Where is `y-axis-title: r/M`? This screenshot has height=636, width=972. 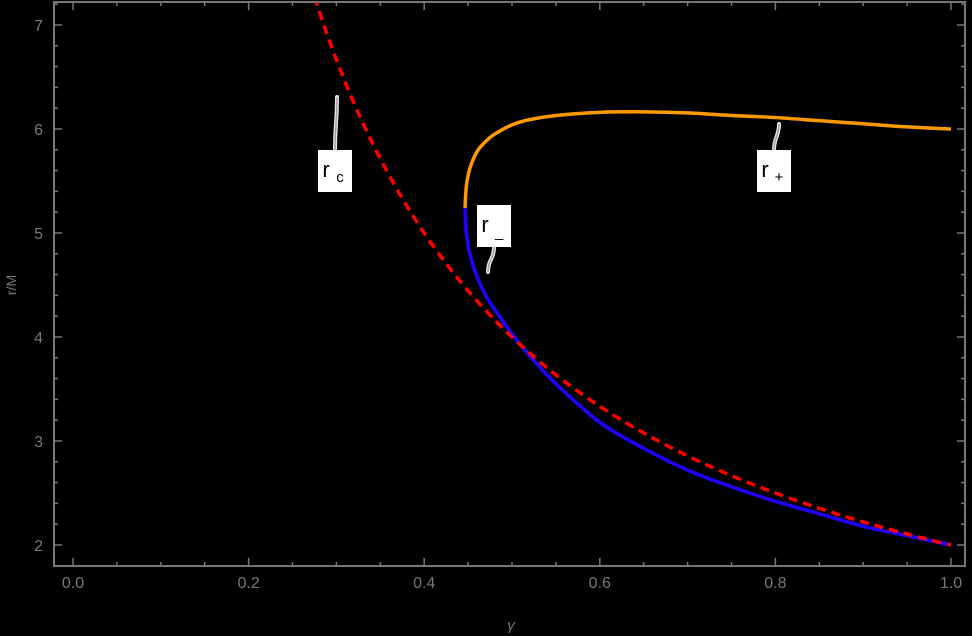 y-axis-title: r/M is located at coordinates (11, 285).